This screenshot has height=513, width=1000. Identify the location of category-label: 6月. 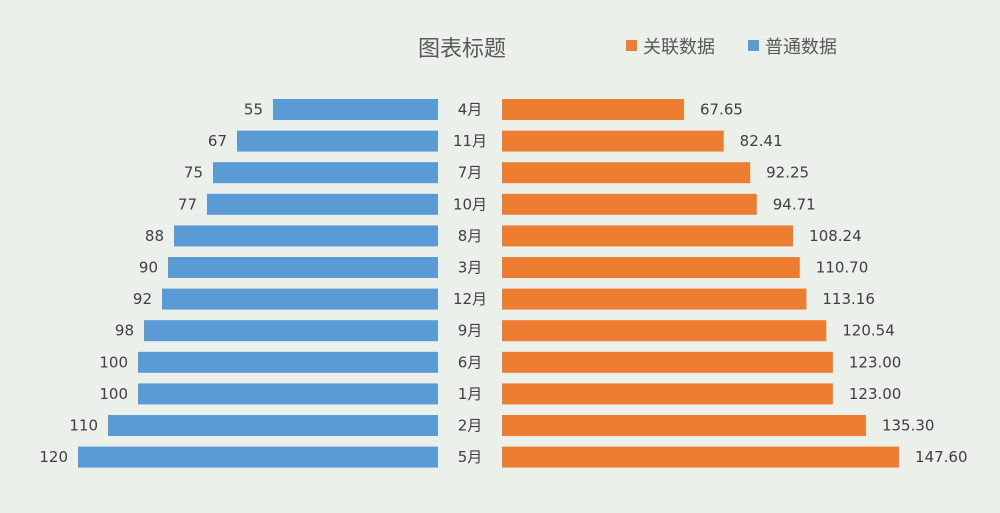
(470, 362).